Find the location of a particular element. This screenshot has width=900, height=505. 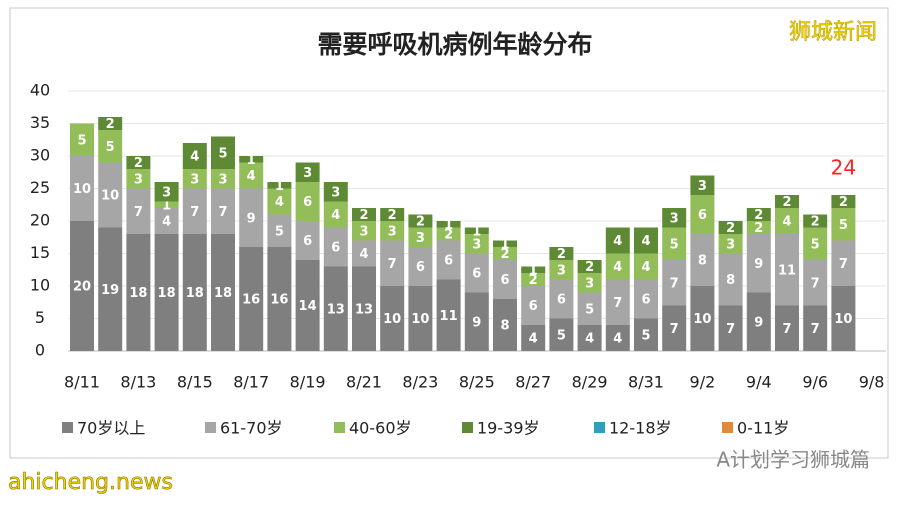

x-tick-label: 8/27 is located at coordinates (533, 382).